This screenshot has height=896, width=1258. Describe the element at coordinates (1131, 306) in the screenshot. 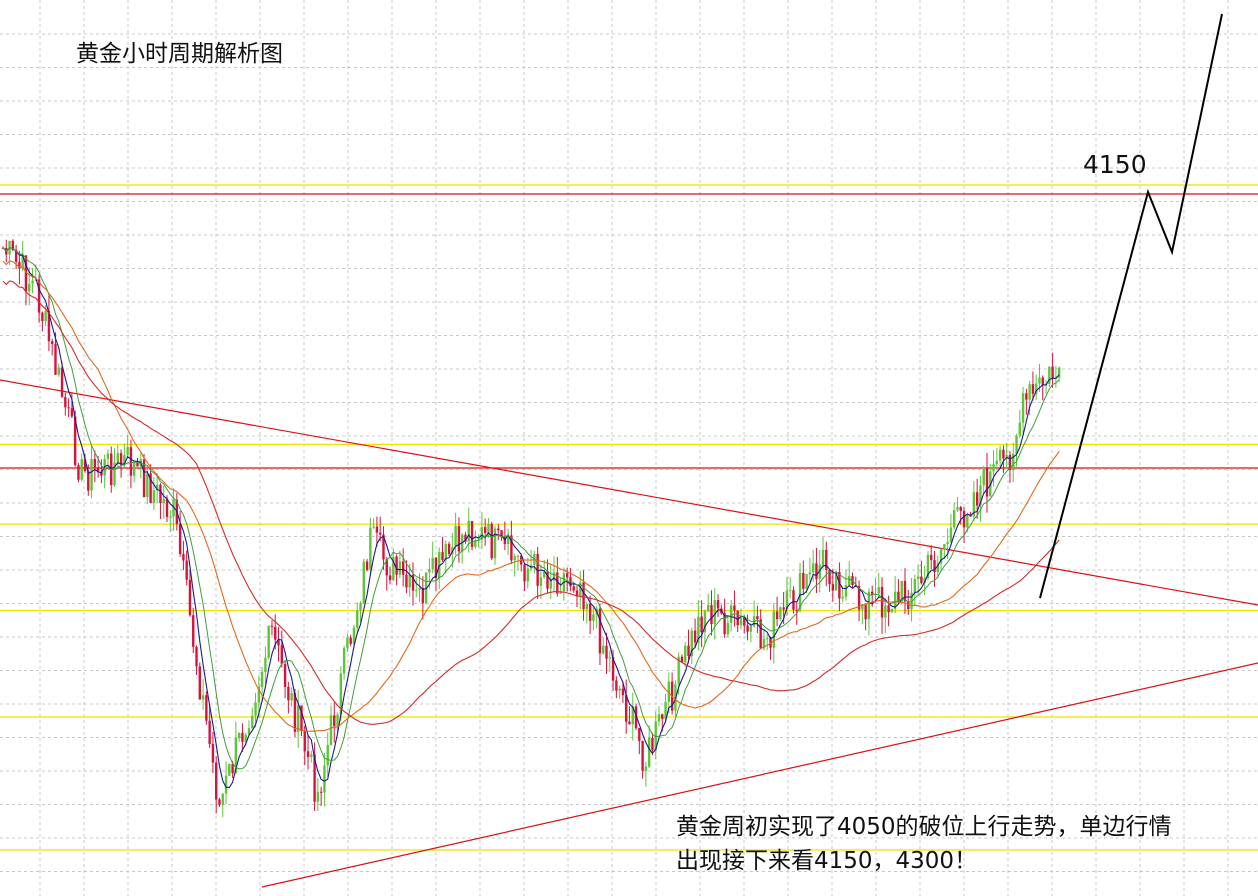

I see `projection-layer` at that location.